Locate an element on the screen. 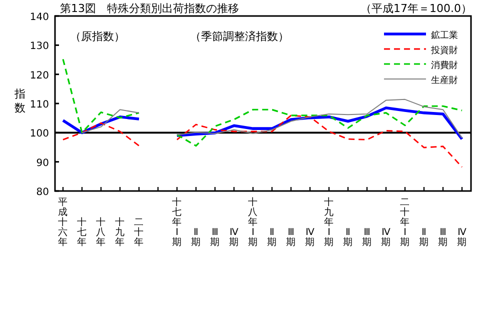  legend-label: 投資財 is located at coordinates (444, 51).